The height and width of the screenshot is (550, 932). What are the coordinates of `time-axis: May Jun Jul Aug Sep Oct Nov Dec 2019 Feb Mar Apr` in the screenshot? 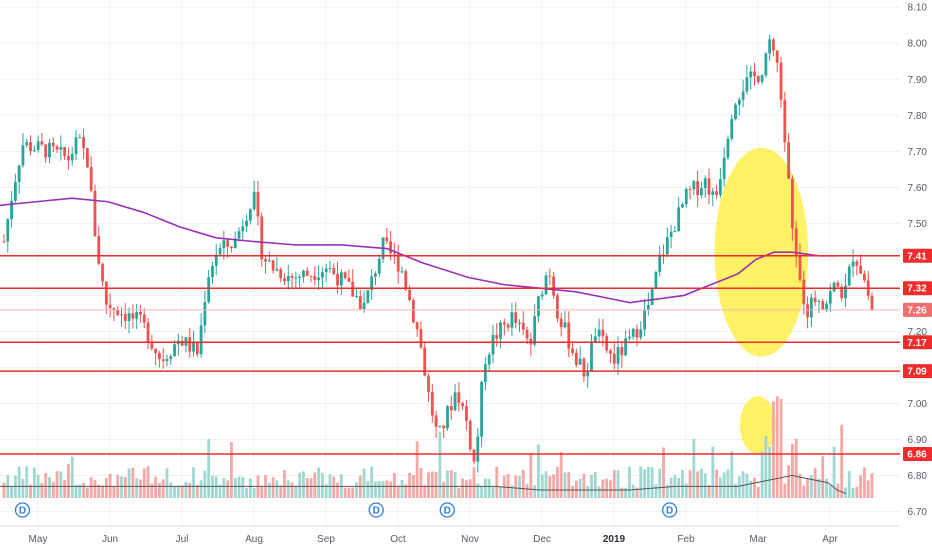 It's located at (450, 535).